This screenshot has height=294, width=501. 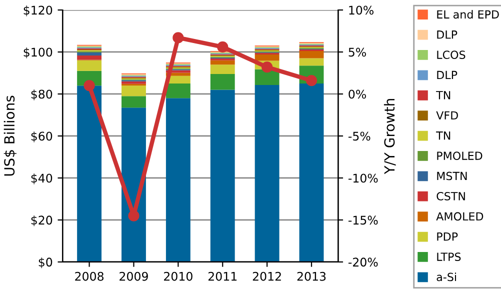 What do you see at coordinates (41, 220) in the screenshot?
I see `y-tick-label: $20` at bounding box center [41, 220].